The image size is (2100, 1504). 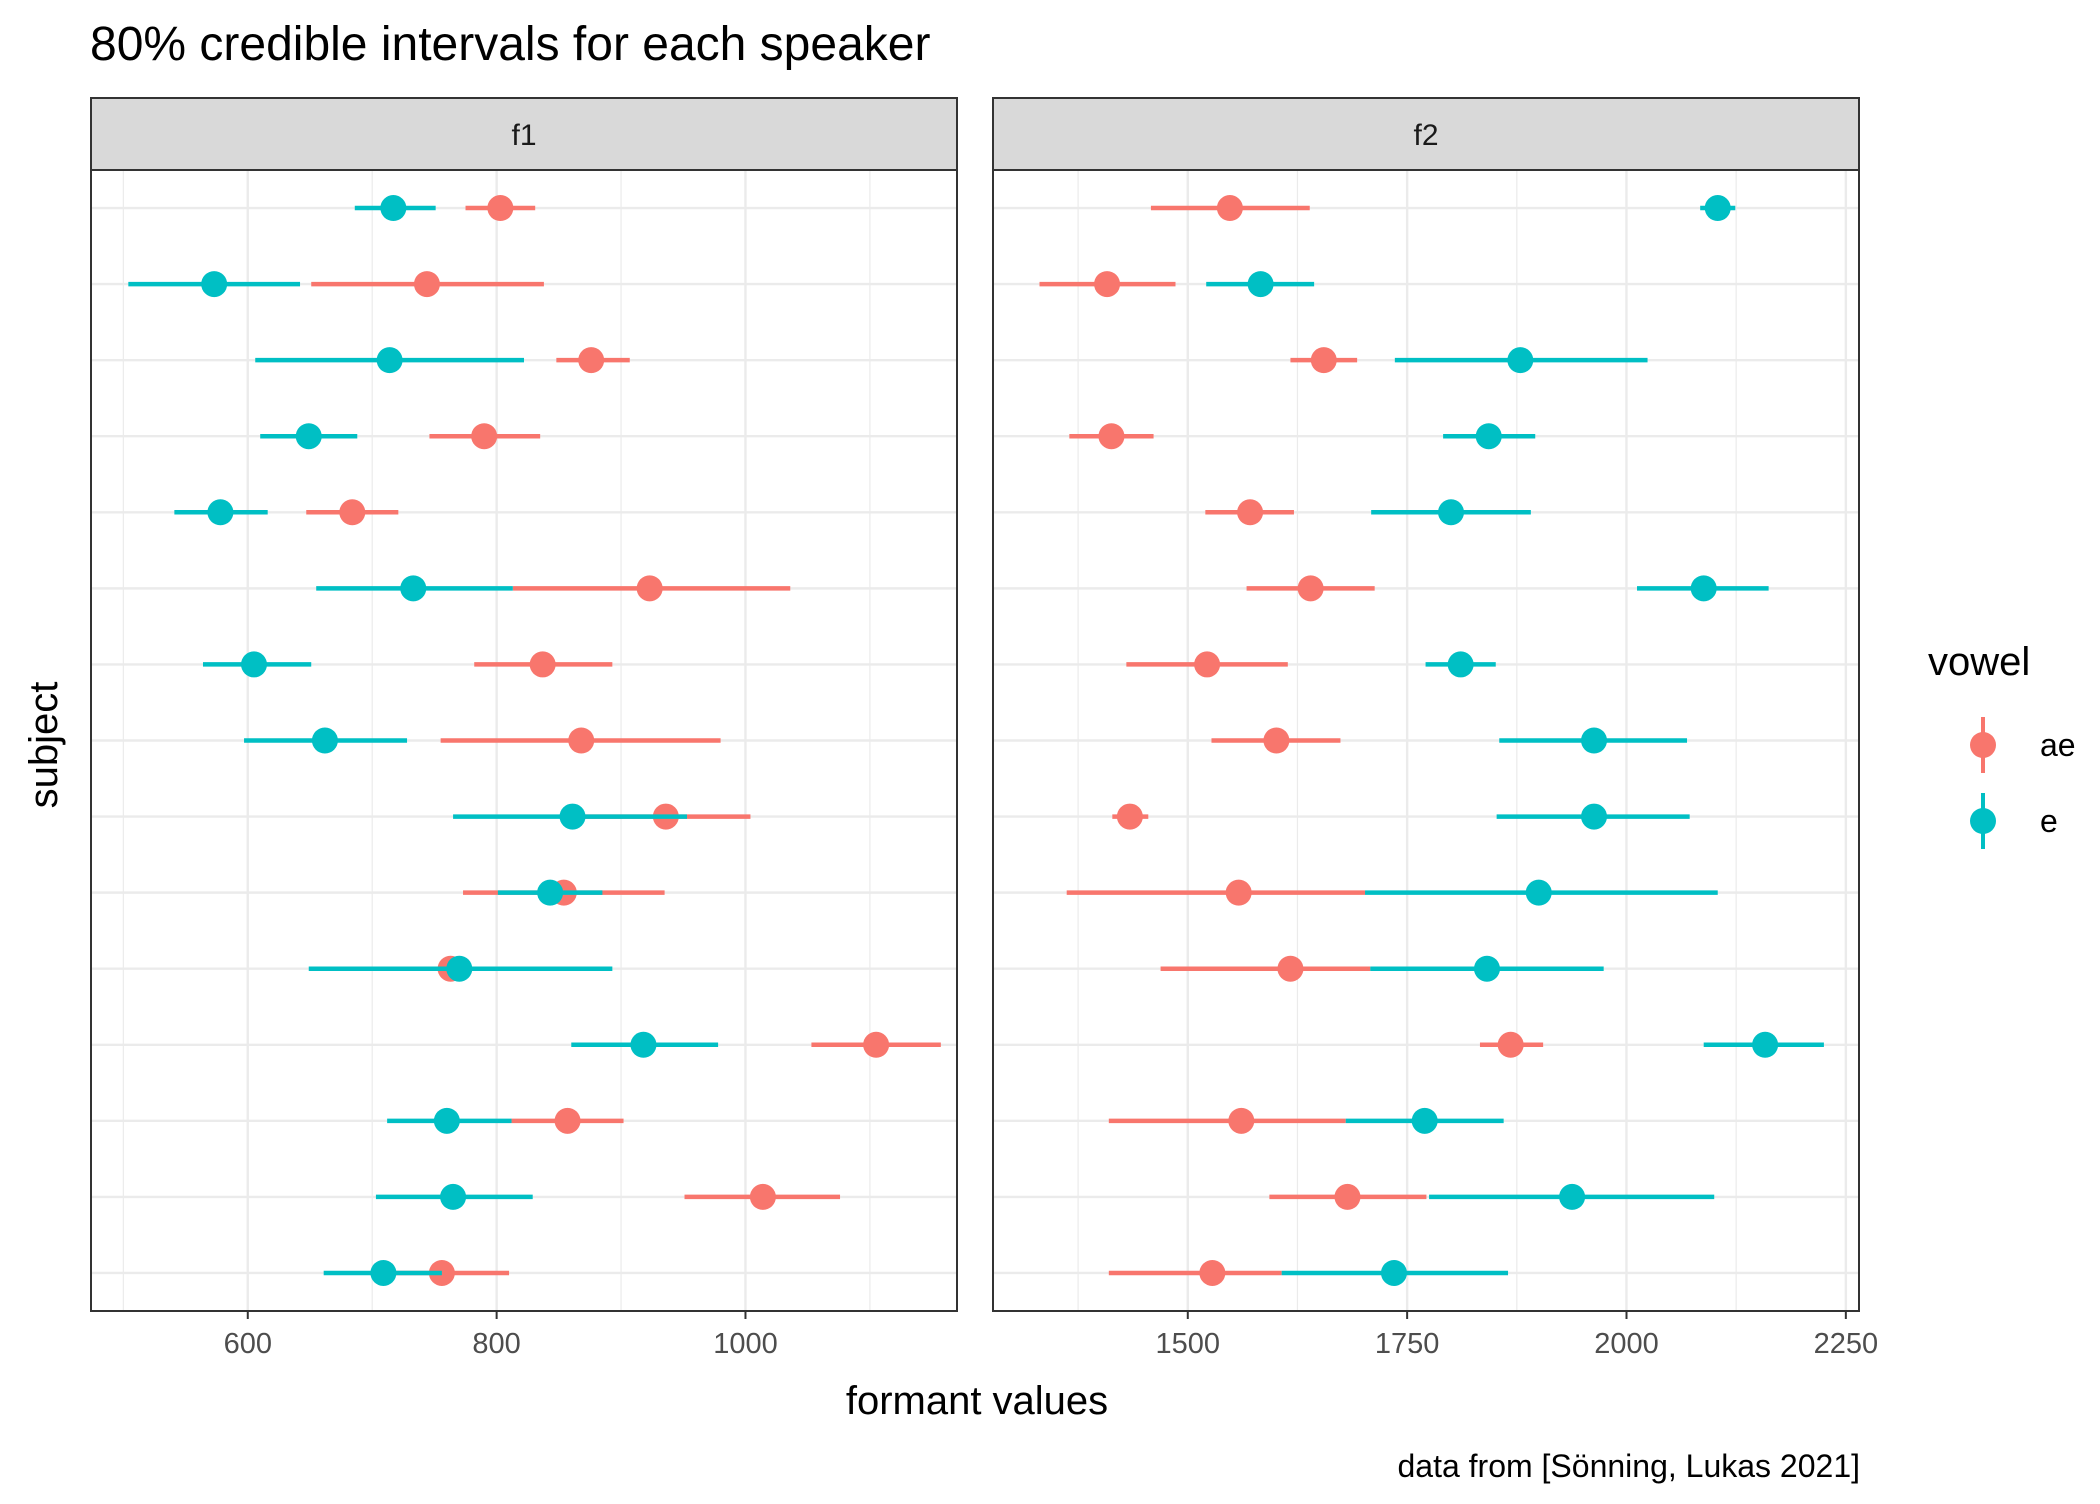 I want to click on legend: vowel ae e, so click(x=2002, y=744).